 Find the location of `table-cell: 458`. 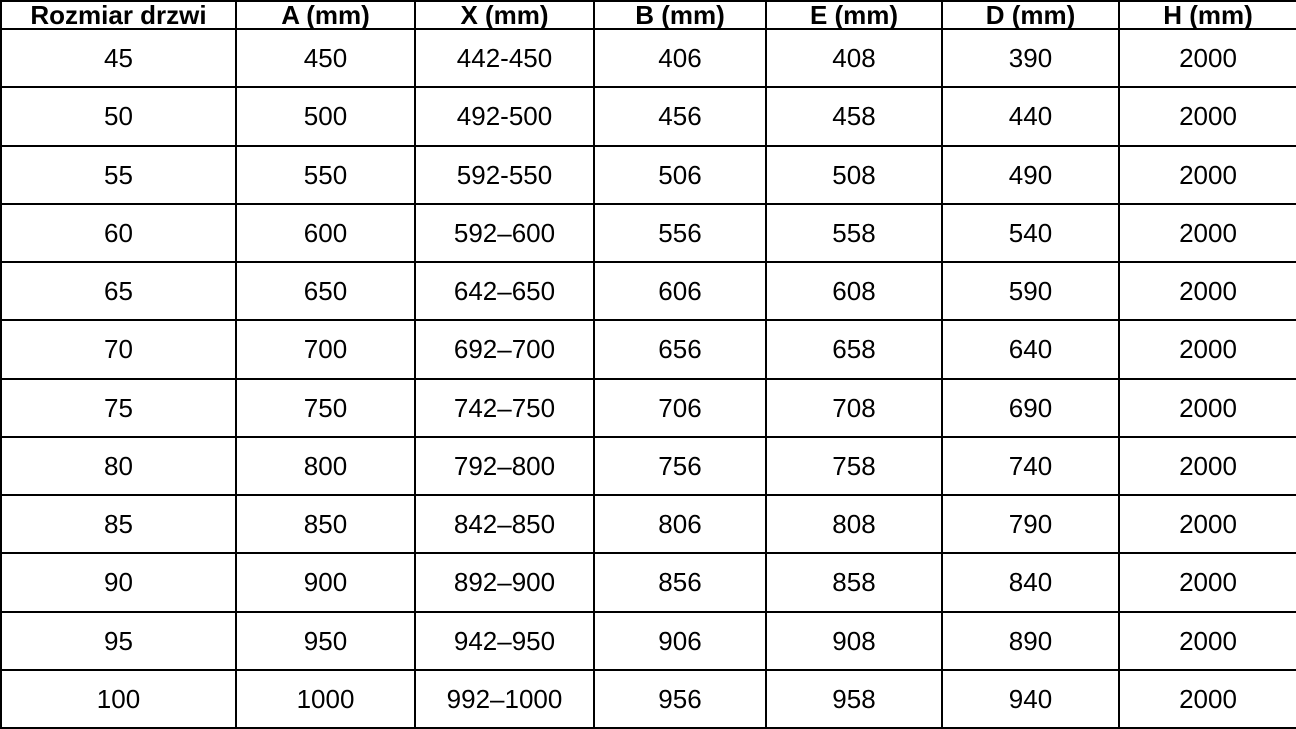

table-cell: 458 is located at coordinates (854, 116).